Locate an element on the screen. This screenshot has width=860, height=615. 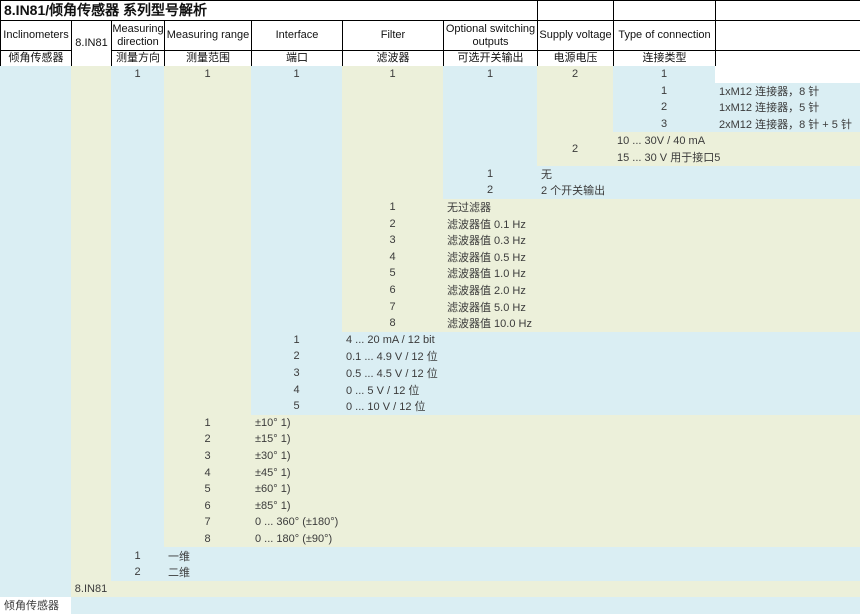
option-desc-cell: ±60° 1) is located at coordinates (555, 489).